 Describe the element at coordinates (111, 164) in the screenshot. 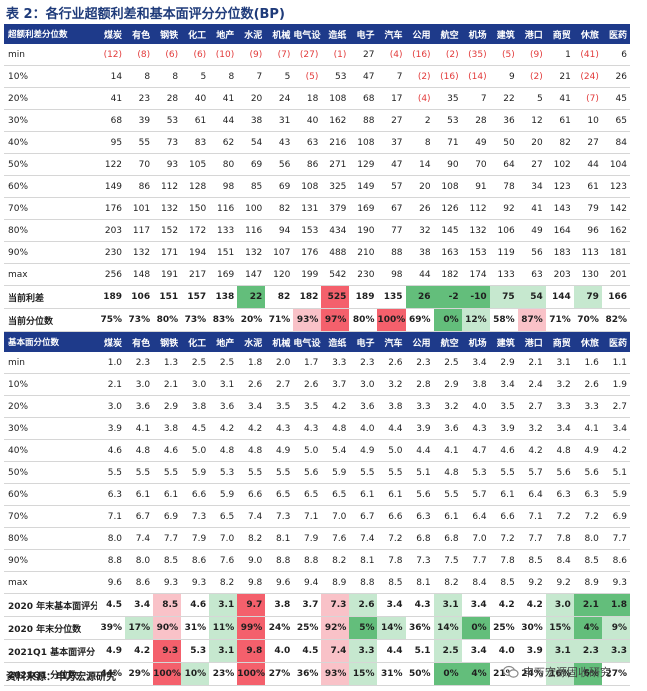

I see `table-cell: 122` at that location.